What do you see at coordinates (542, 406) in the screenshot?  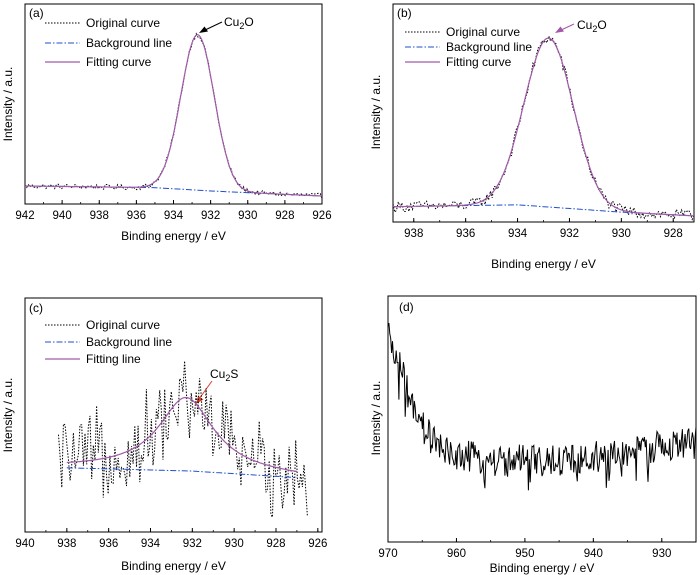 I see `spectrum-line` at bounding box center [542, 406].